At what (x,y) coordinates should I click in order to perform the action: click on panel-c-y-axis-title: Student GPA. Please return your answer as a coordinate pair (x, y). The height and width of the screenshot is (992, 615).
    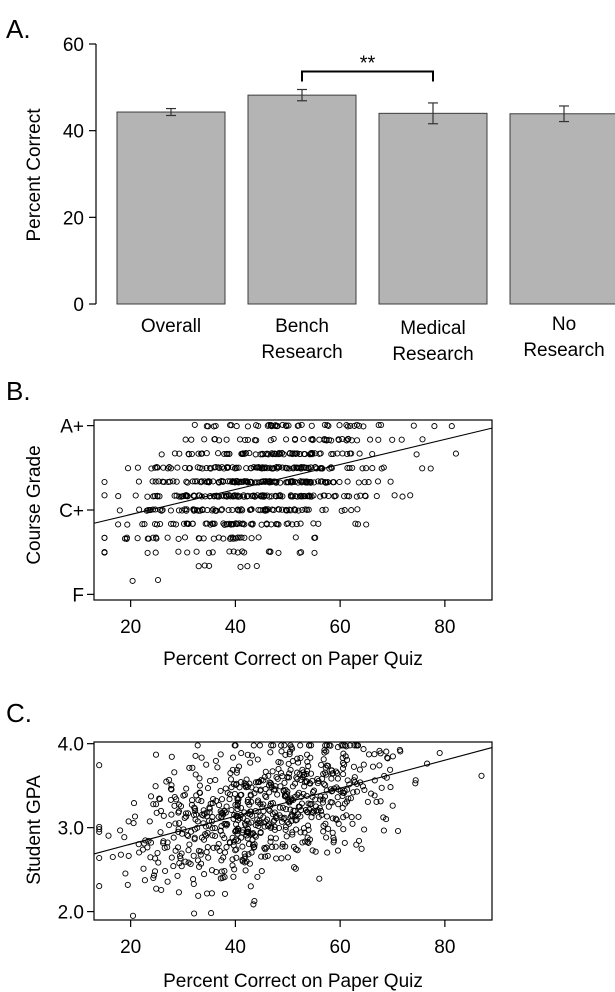
    Looking at the image, I should click on (34, 830).